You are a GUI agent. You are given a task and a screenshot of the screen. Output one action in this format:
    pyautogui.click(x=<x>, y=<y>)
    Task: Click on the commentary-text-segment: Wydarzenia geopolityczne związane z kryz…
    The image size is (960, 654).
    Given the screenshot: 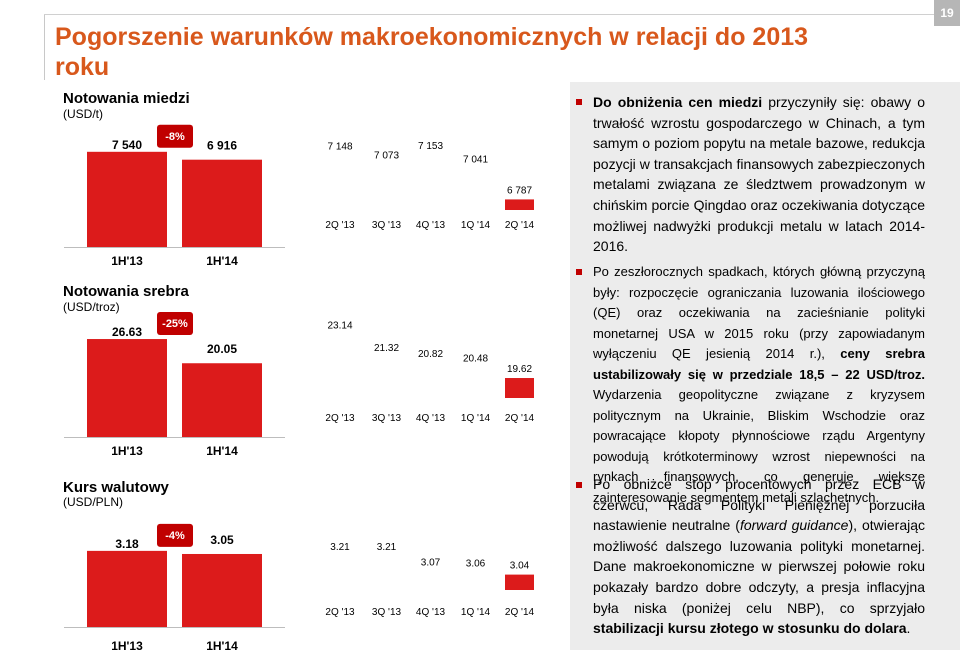 What is the action you would take?
    pyautogui.click(x=759, y=446)
    